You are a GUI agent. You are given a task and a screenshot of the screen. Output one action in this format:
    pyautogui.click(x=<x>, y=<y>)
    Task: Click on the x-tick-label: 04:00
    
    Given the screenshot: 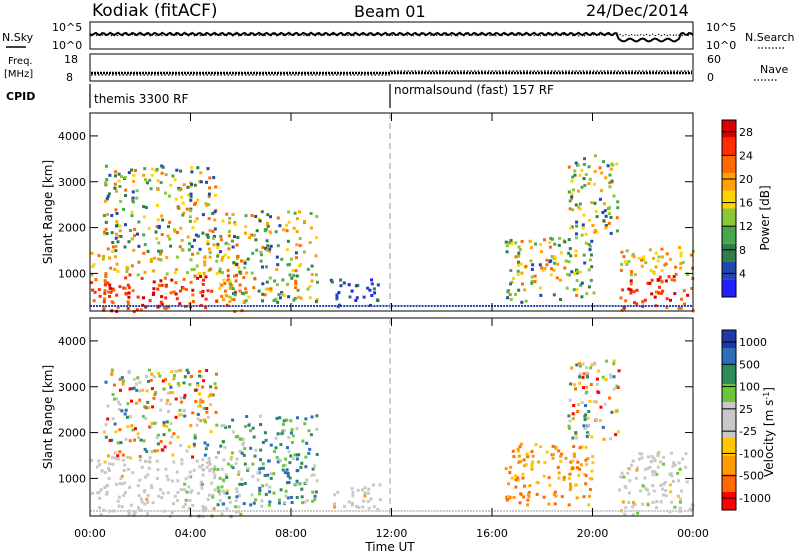 What is the action you would take?
    pyautogui.click(x=191, y=533)
    